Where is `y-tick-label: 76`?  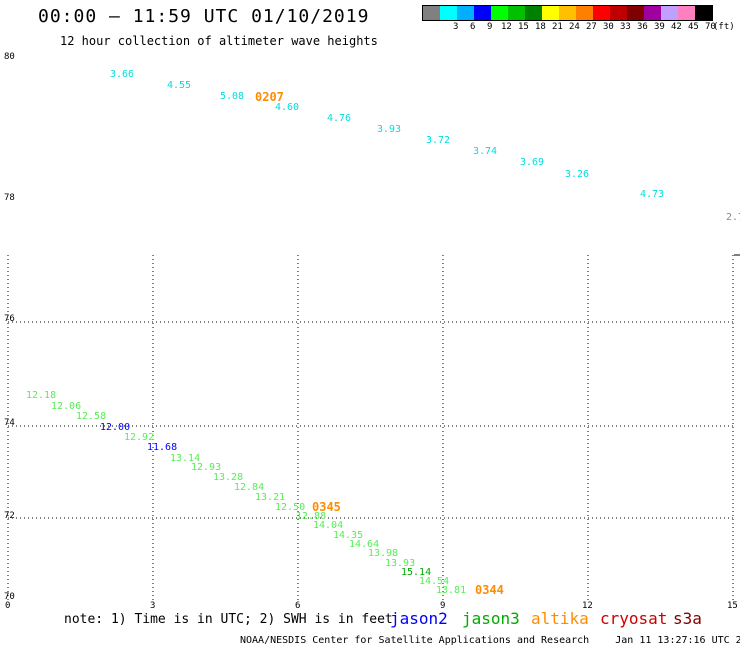
y-tick-label: 76 is located at coordinates (9, 319).